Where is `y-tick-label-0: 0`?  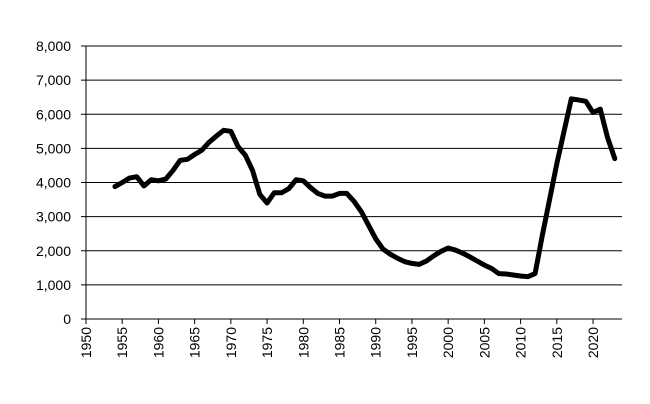
y-tick-label-0: 0 is located at coordinates (67, 319).